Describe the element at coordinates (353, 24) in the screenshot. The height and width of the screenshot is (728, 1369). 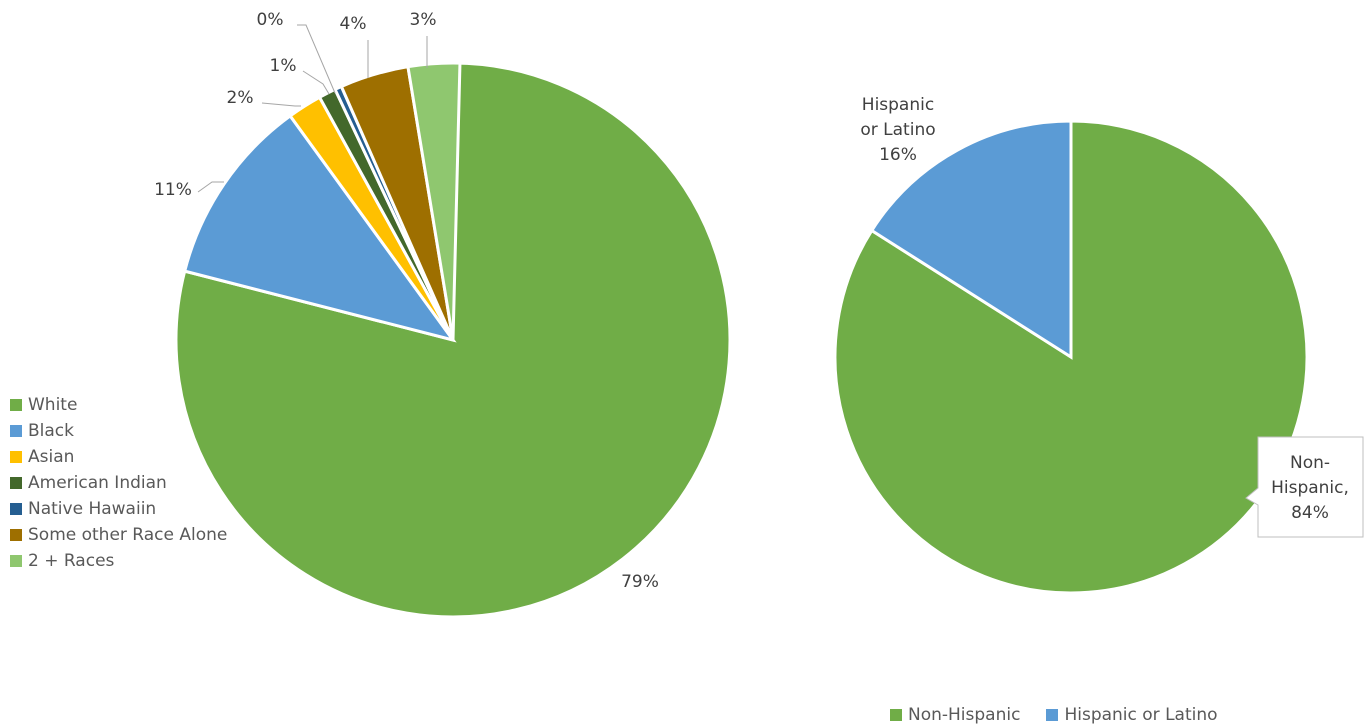
I see `race-data-label-some-other-race-alone: 4%` at that location.